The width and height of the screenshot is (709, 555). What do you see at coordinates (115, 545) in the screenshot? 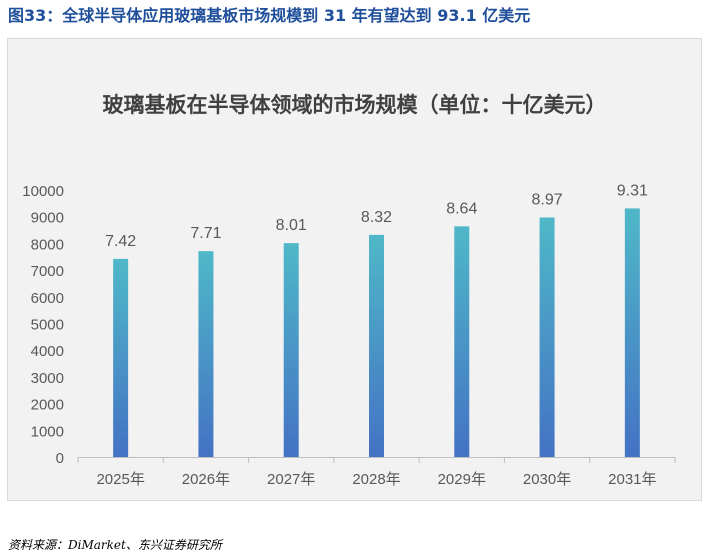
I see `source-note: 资料来源：DiMarket、东兴证券研究所` at bounding box center [115, 545].